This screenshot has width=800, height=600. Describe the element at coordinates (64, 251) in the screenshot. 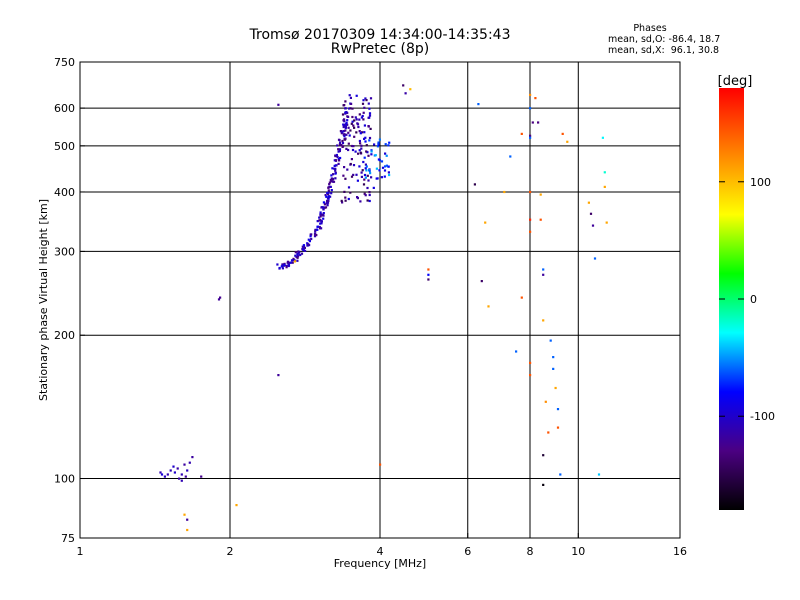

I see `y-tick-label: 300` at that location.